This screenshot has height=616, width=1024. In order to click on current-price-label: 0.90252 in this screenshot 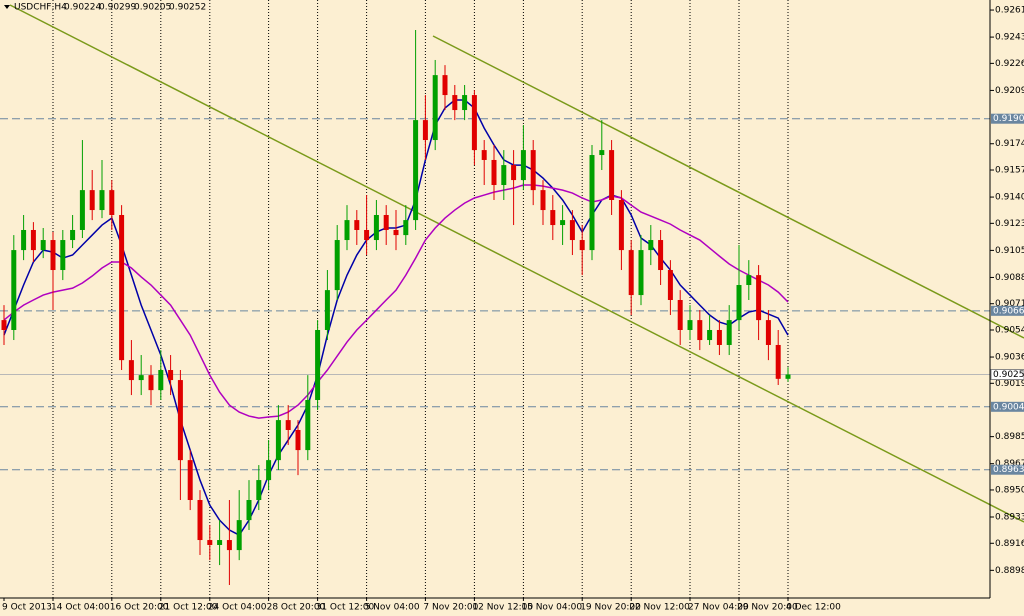, I will do `click(1008, 375)`.